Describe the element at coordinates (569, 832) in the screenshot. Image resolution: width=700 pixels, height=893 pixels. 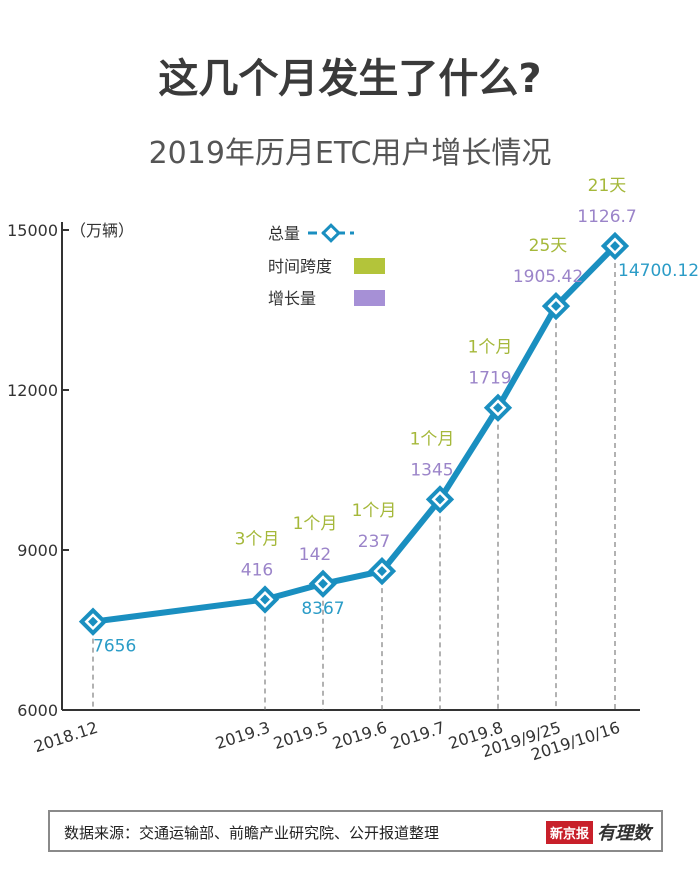
I see `brand-name: 新京报` at that location.